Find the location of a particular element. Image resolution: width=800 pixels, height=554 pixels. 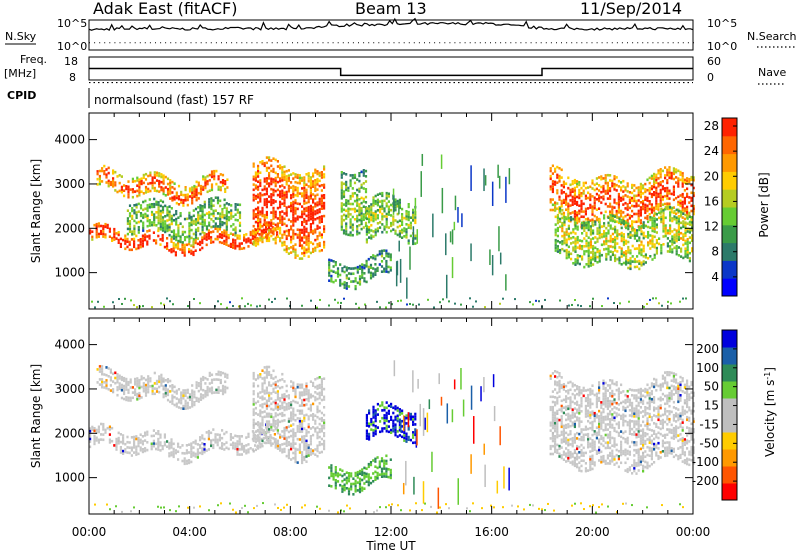

power-ylabel: Slant Range [km] is located at coordinates (36, 211).